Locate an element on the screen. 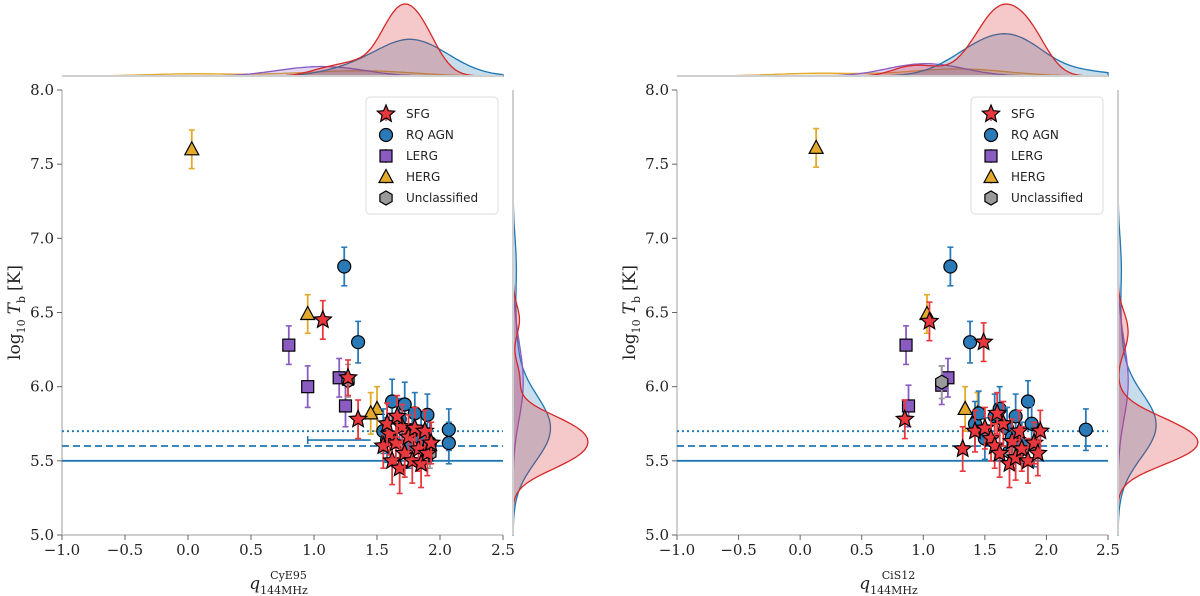 The width and height of the screenshot is (1200, 596). y-tick-label: 8.0 is located at coordinates (657, 90).